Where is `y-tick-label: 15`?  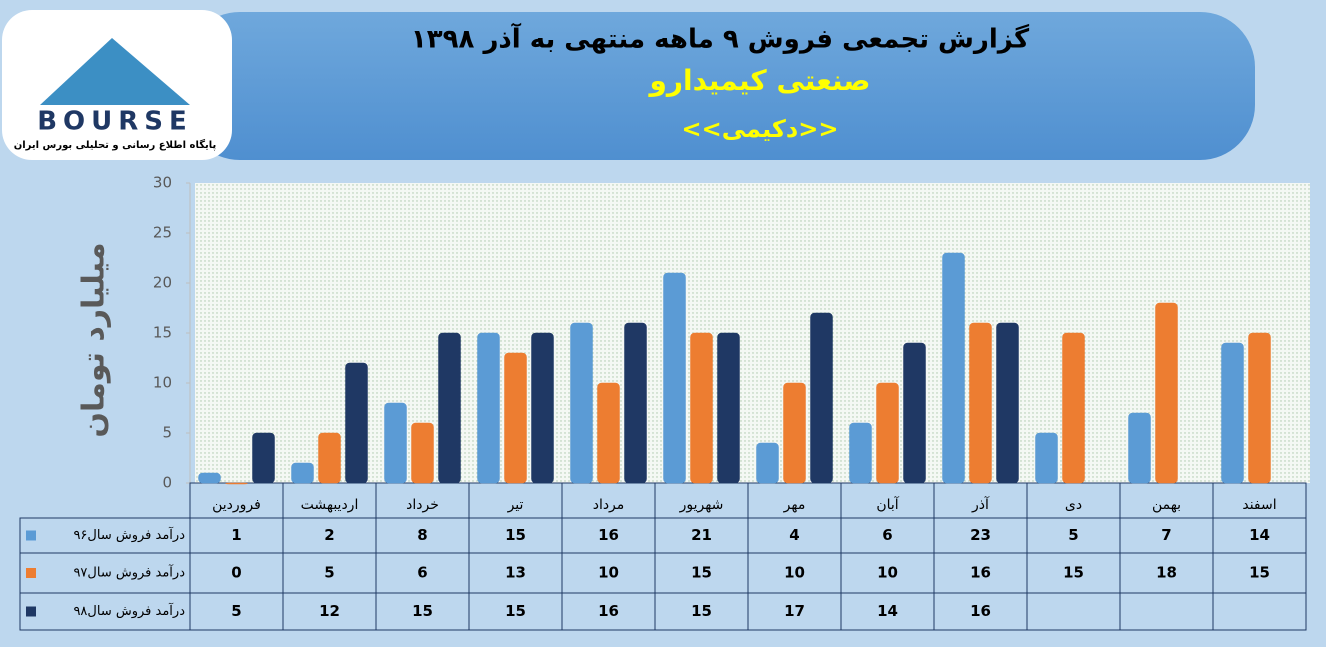 y-tick-label: 15 is located at coordinates (162, 333).